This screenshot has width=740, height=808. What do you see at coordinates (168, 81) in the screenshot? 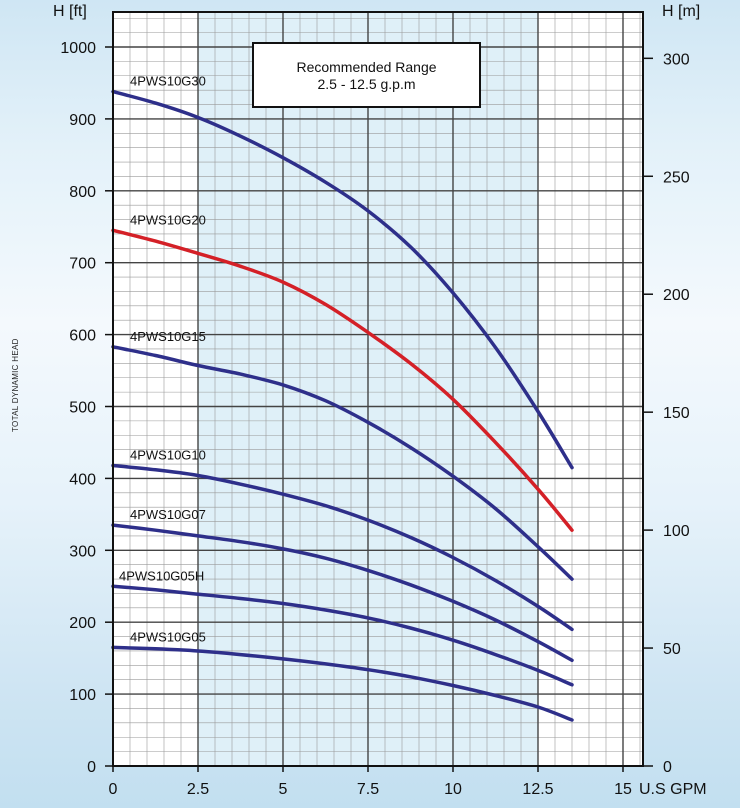
I see `series-label-4pws10g30: 4PWS10G30` at bounding box center [168, 81].